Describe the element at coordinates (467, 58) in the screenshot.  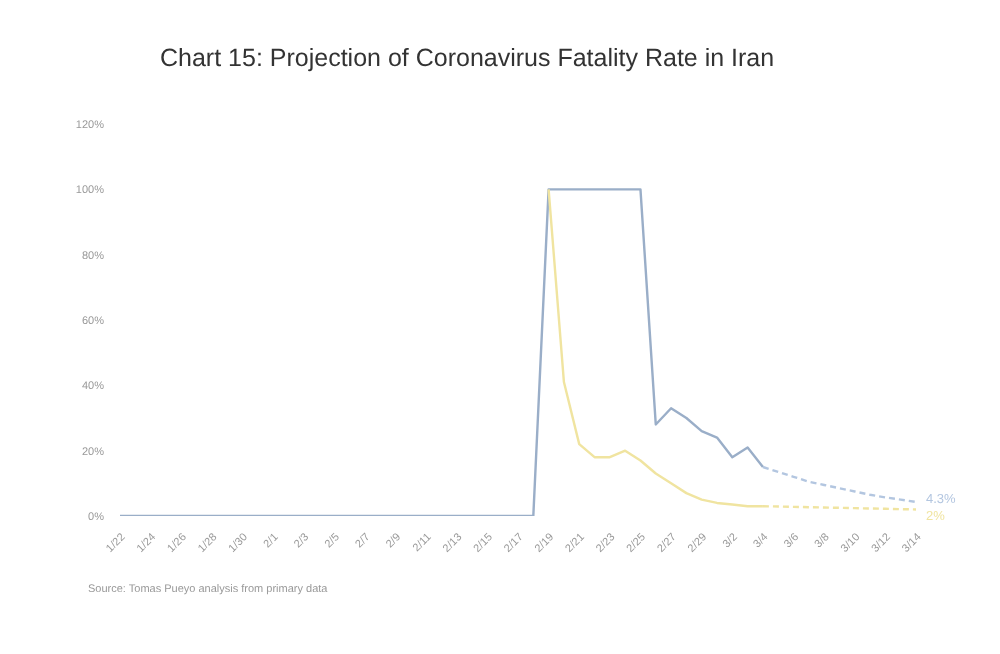
I see `chart-title: Chart 15: Projection of Coronavirus Fatality Rate in Iran` at that location.